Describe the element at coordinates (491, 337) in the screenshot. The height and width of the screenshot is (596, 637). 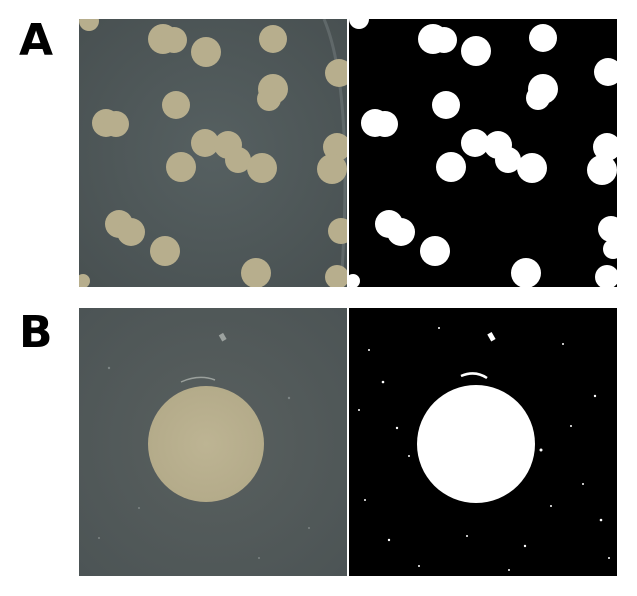
I see `mask-debris` at that location.